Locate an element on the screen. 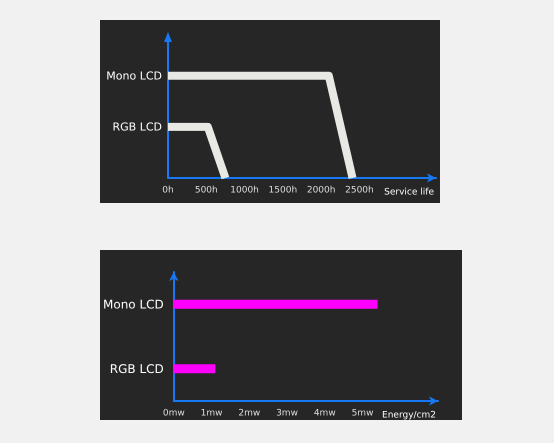 This screenshot has height=443, width=554. x-tick-label: 0mw is located at coordinates (173, 413).